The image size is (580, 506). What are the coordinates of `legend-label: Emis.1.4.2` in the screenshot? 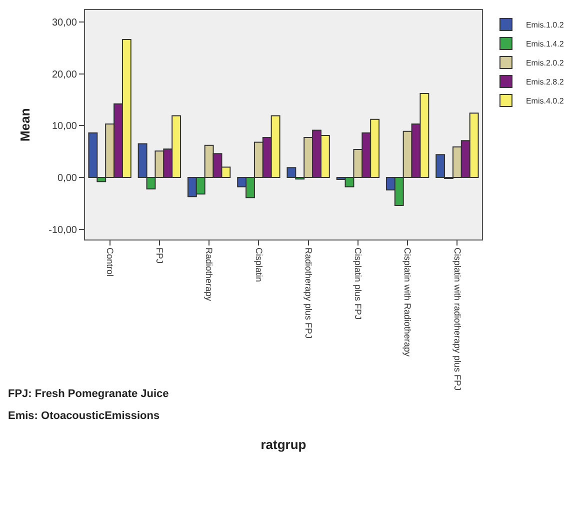 It's located at (545, 44).